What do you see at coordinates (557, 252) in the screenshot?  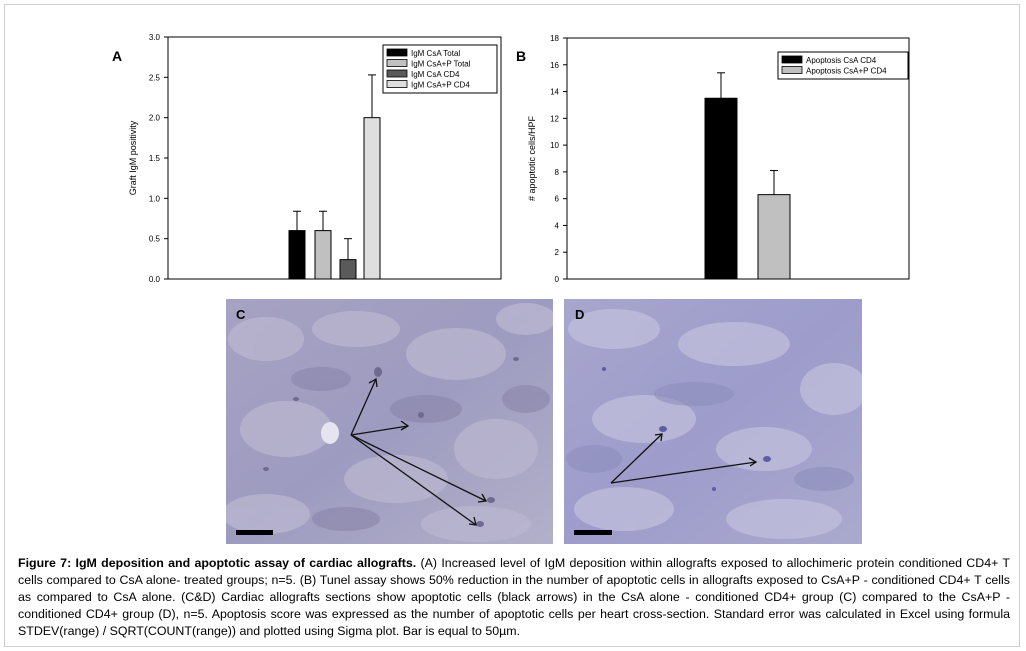 I see `y-tick-label: 2` at bounding box center [557, 252].